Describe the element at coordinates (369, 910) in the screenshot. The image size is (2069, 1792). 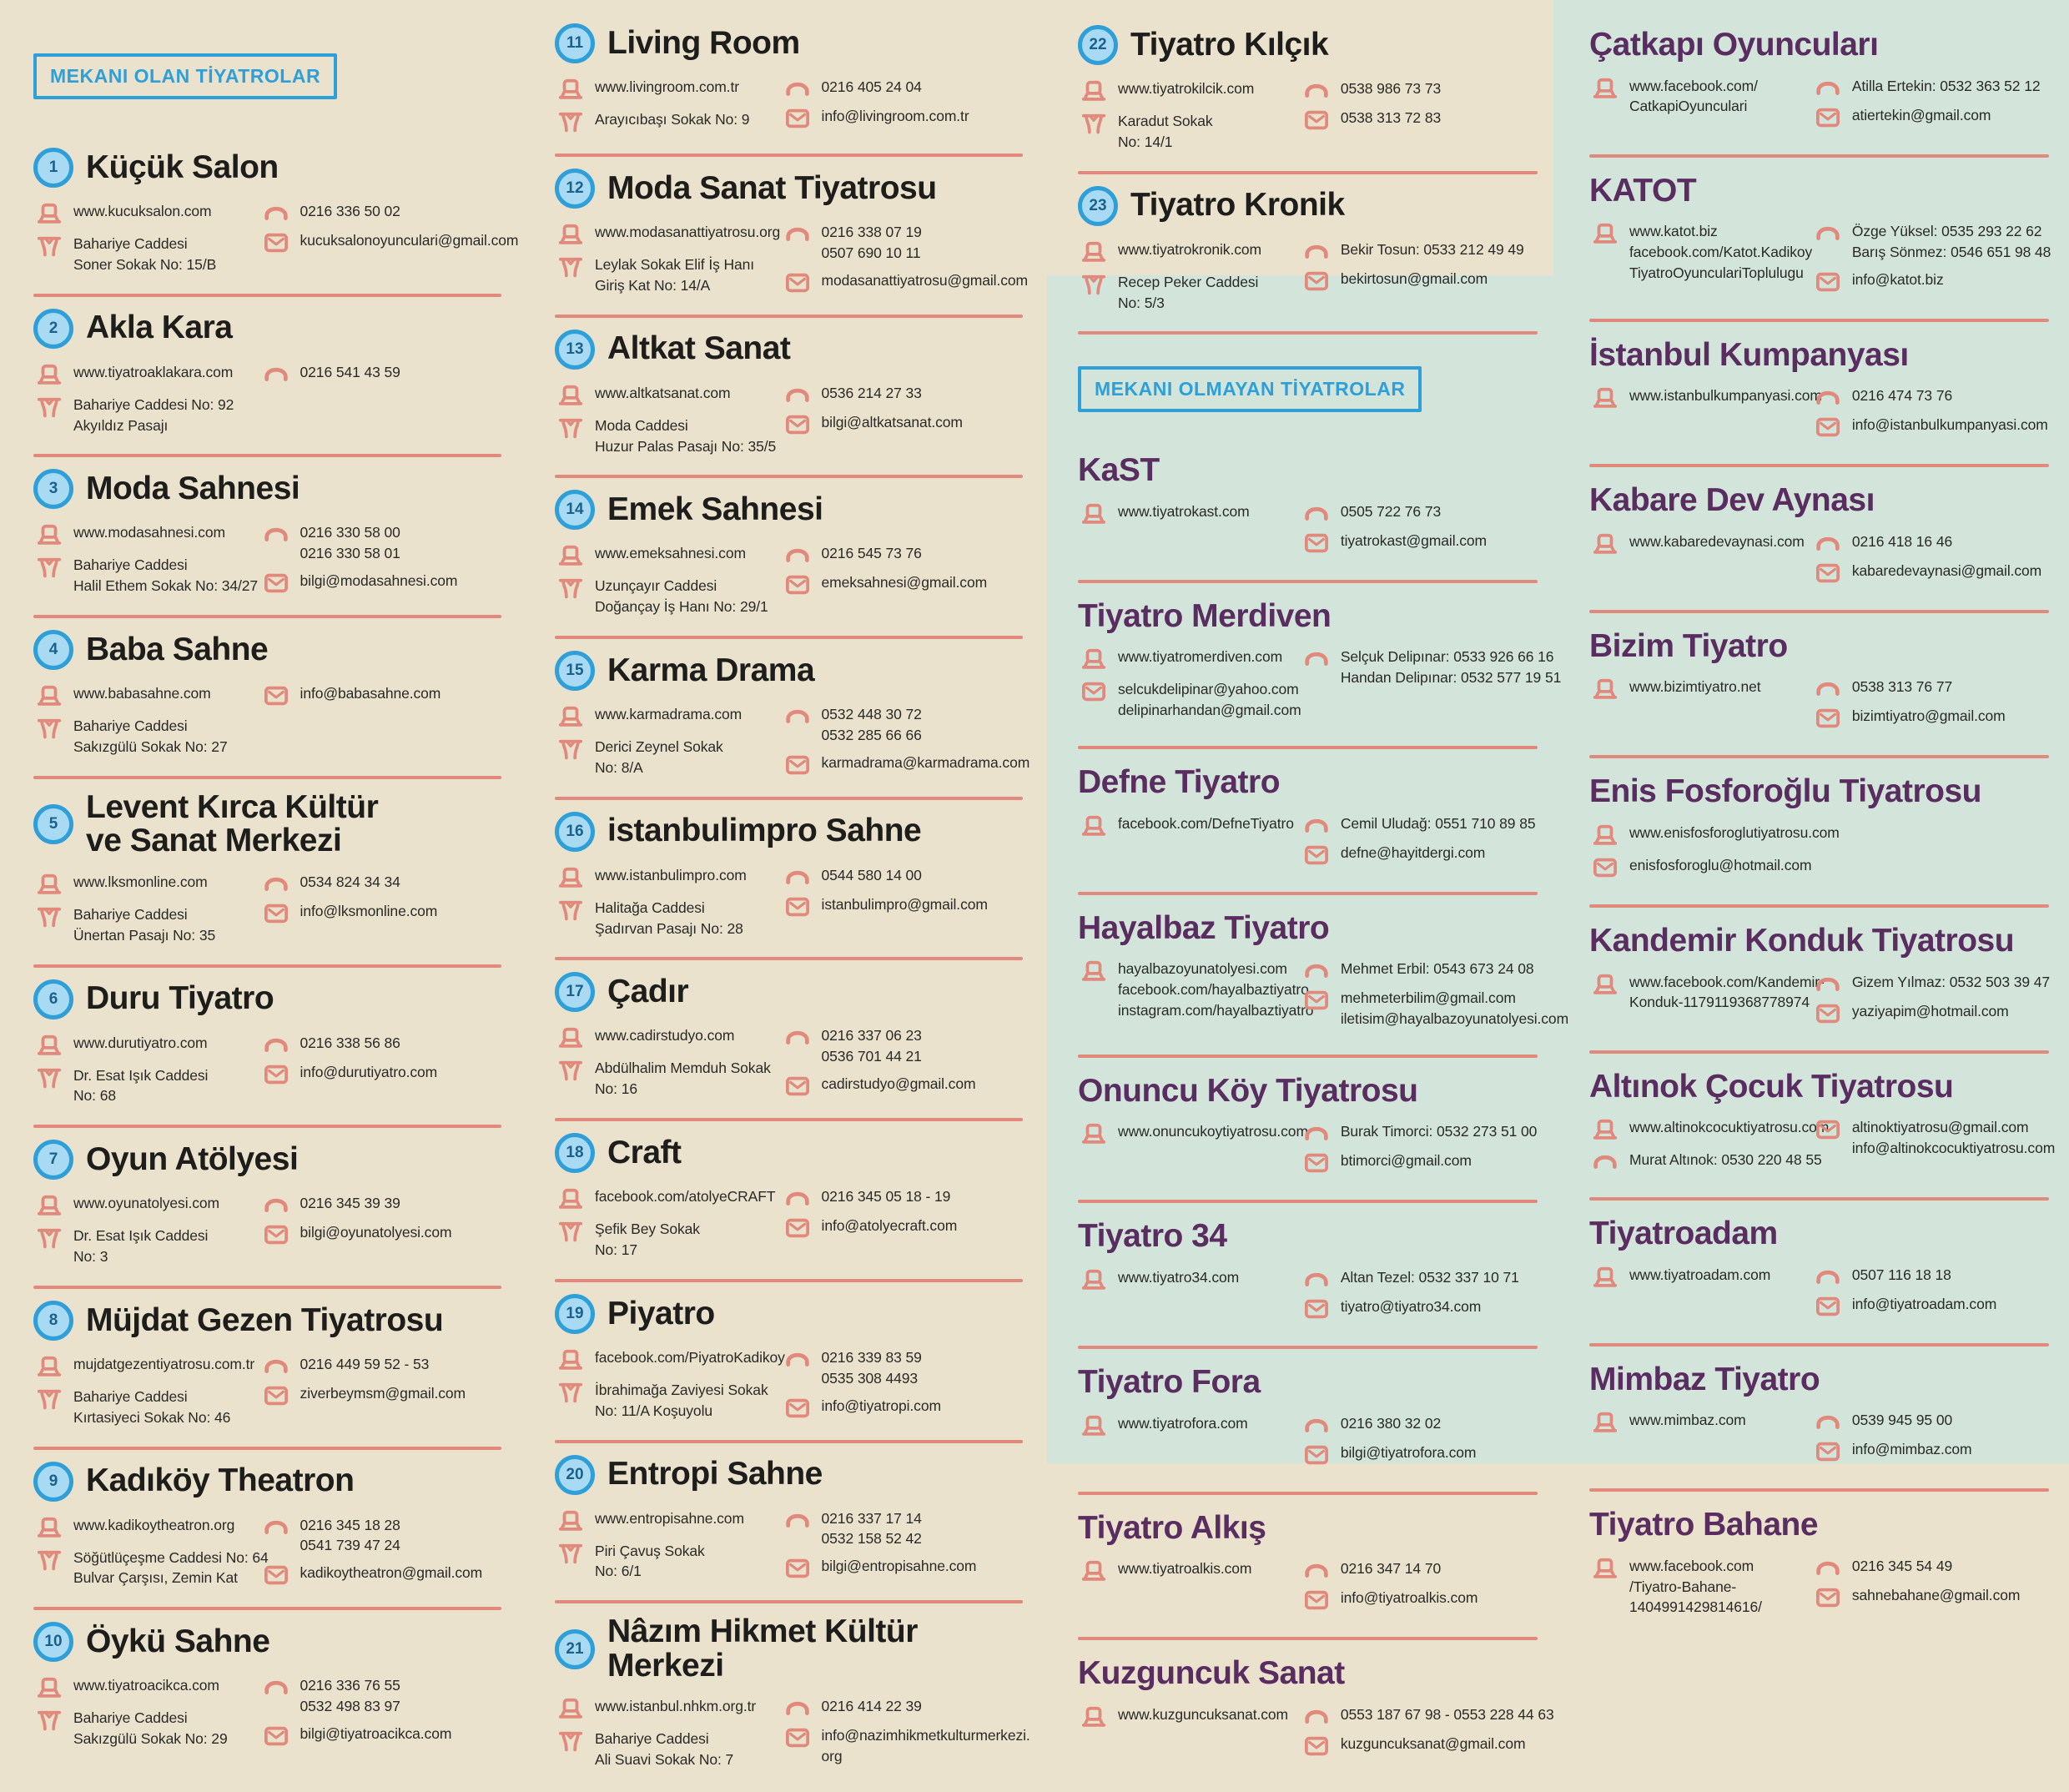
I see `email-line: info@lksmonline.com` at that location.